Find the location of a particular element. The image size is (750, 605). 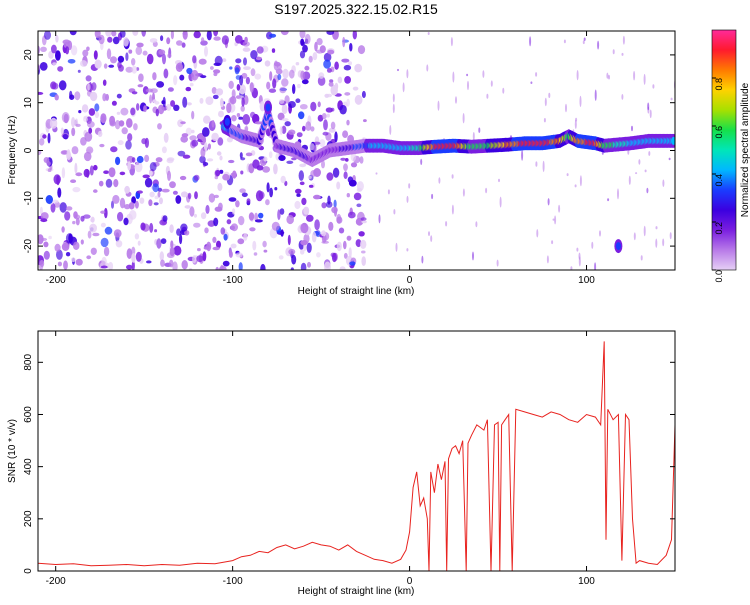

colorbar-tick-label: 0.2 is located at coordinates (719, 228).